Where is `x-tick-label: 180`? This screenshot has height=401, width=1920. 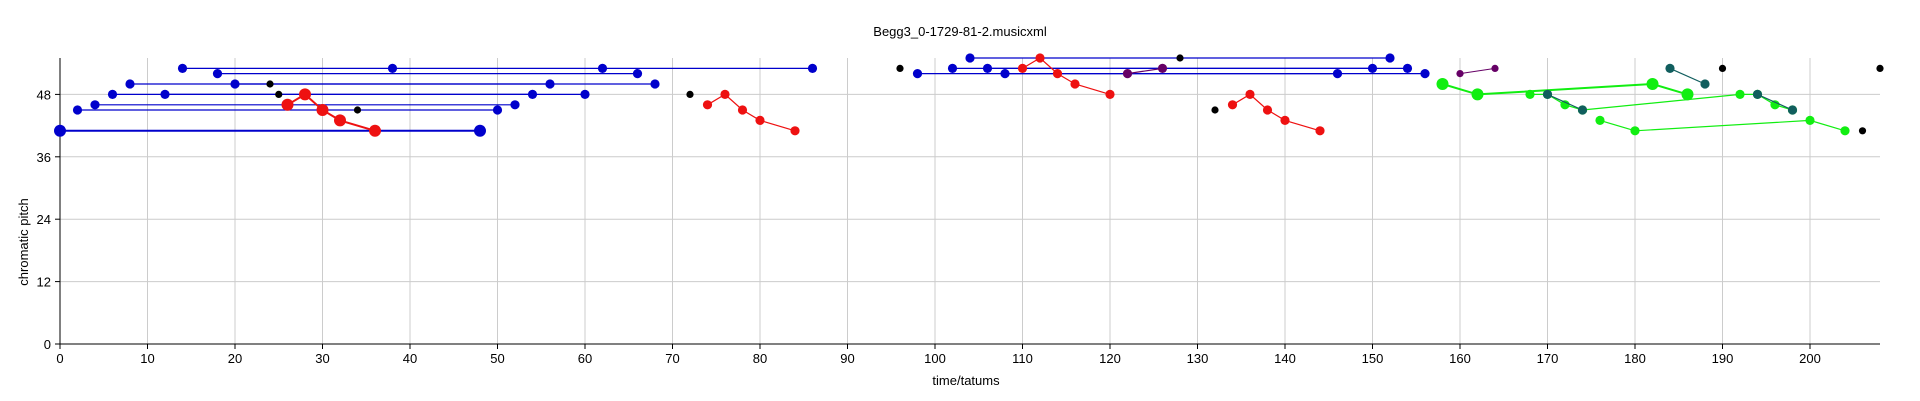 x-tick-label: 180 is located at coordinates (1635, 358).